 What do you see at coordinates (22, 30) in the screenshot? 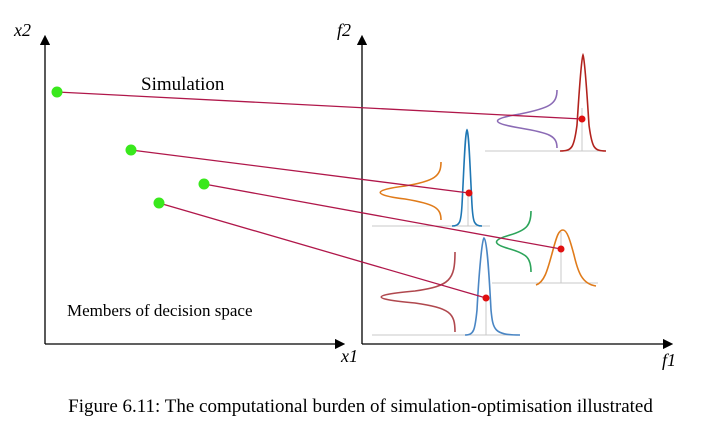
I see `x2-axis-label: x2` at bounding box center [22, 30].